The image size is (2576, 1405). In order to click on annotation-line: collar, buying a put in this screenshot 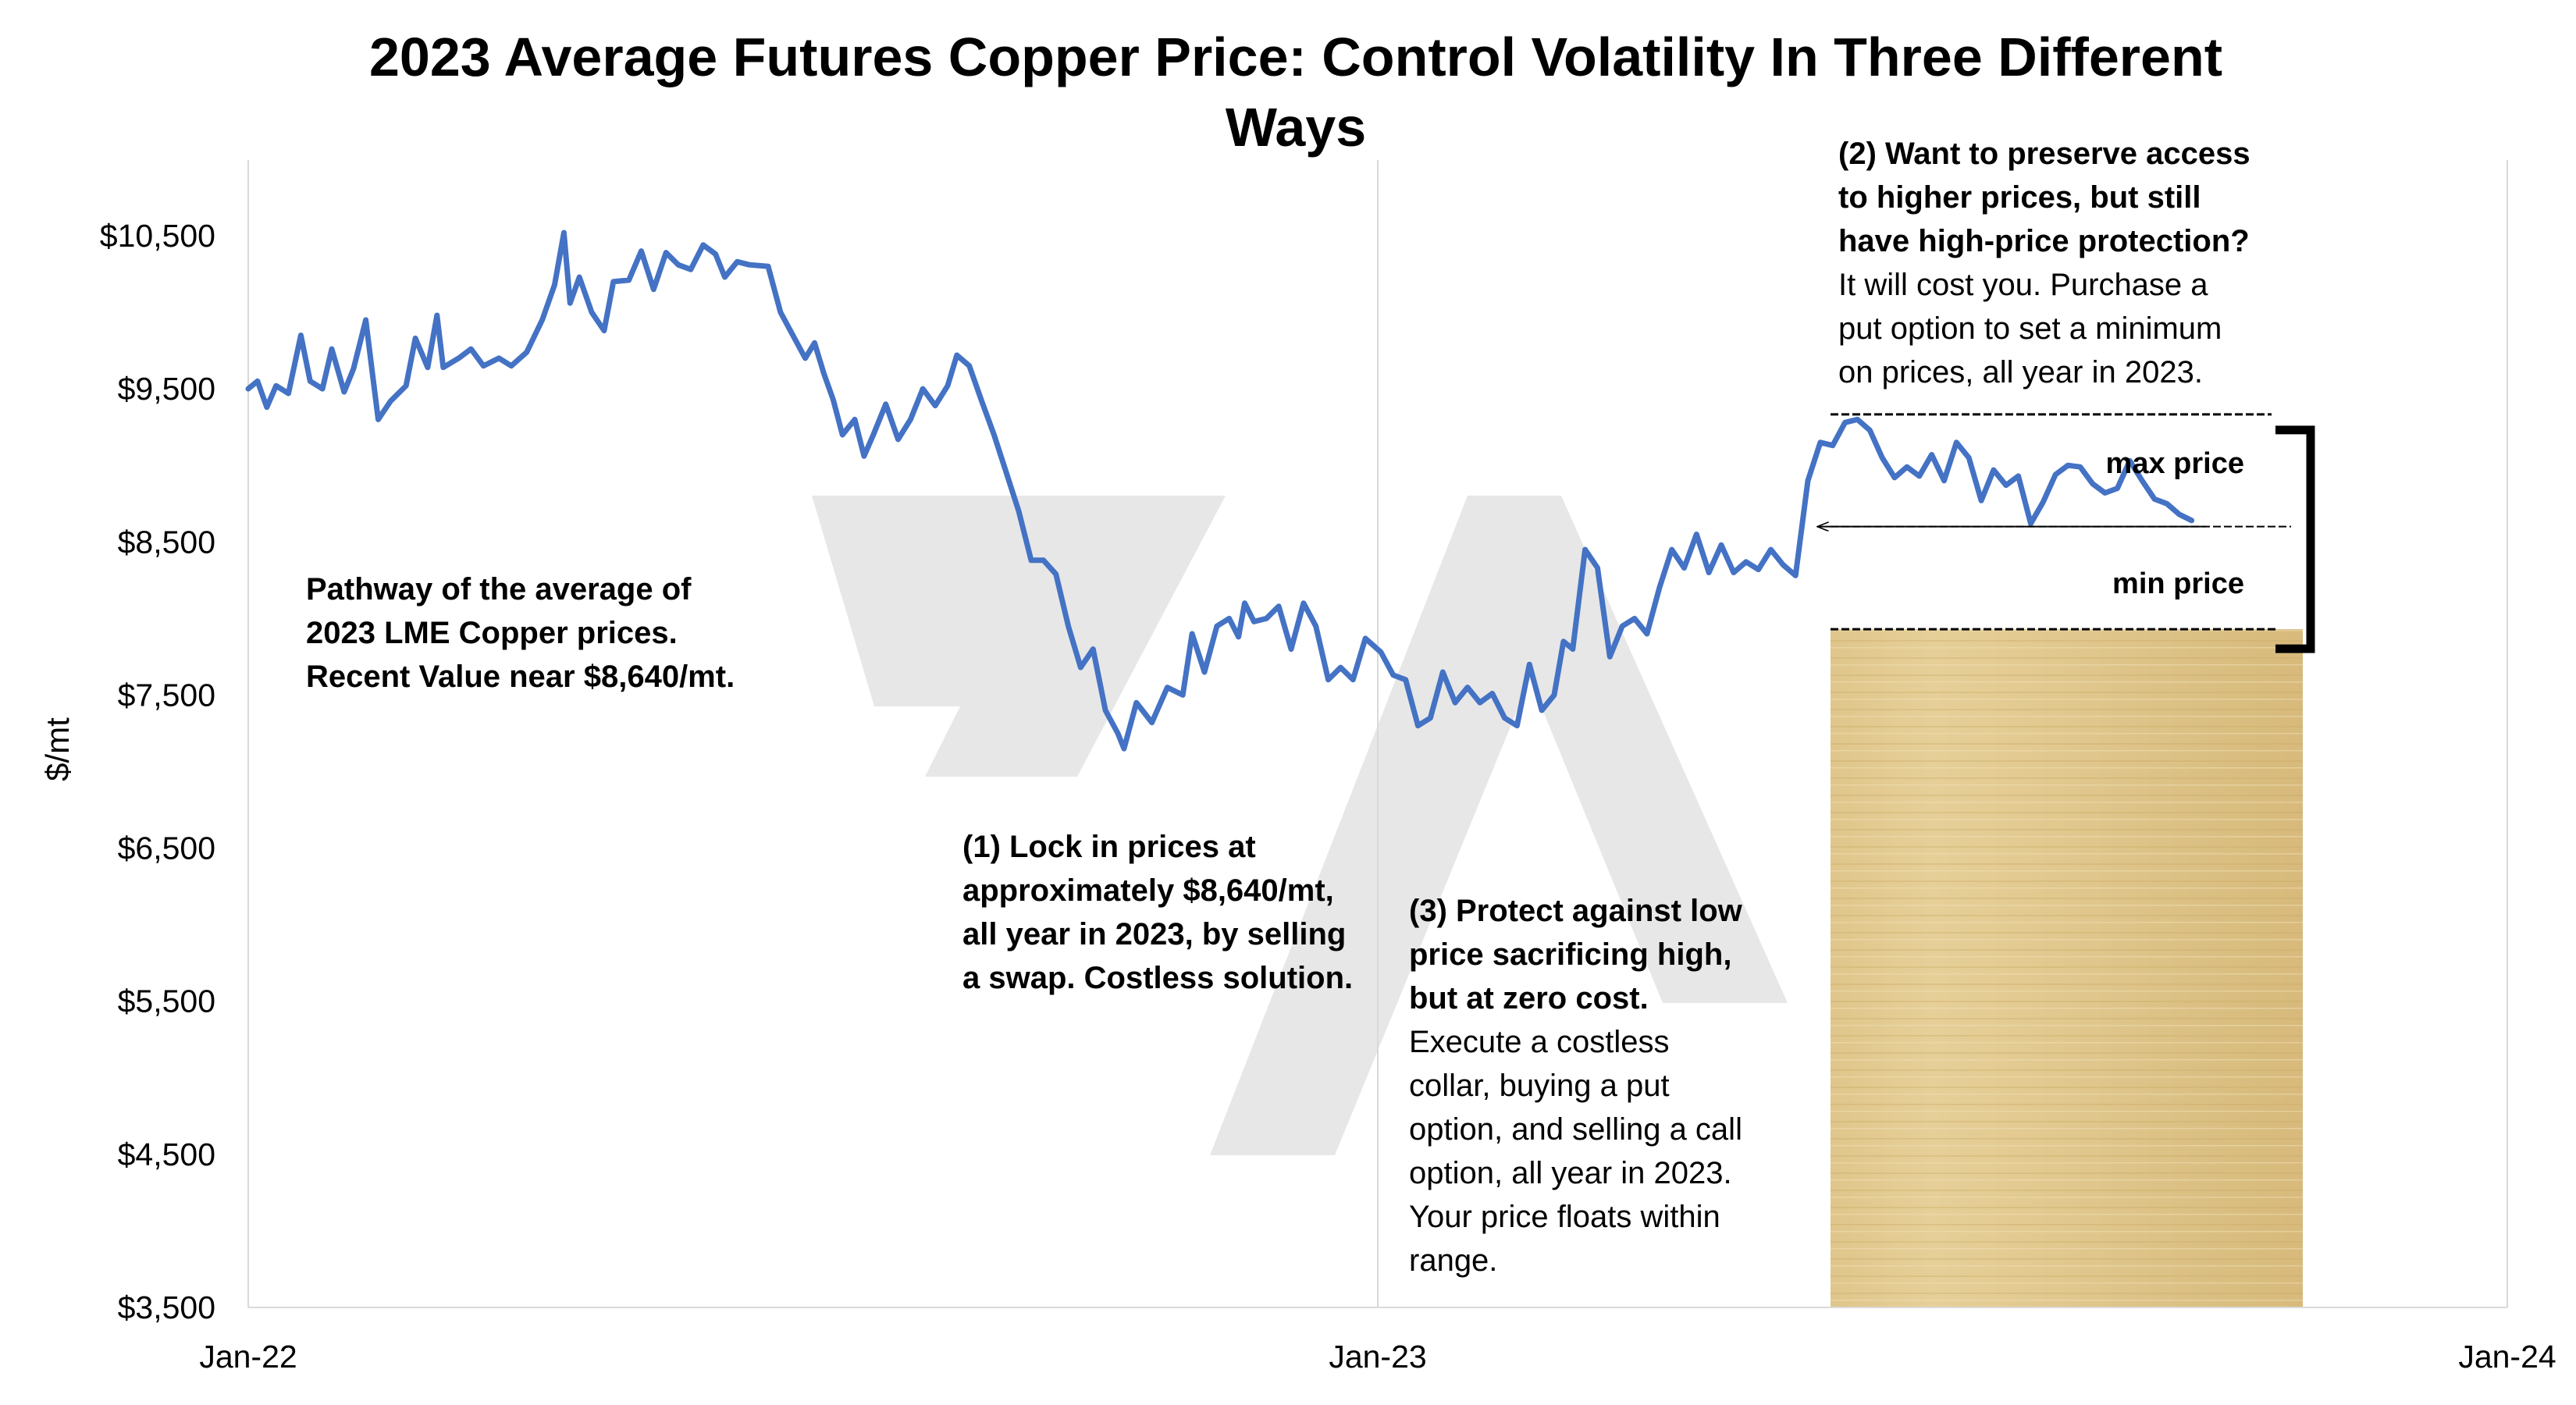, I will do `click(1539, 1086)`.